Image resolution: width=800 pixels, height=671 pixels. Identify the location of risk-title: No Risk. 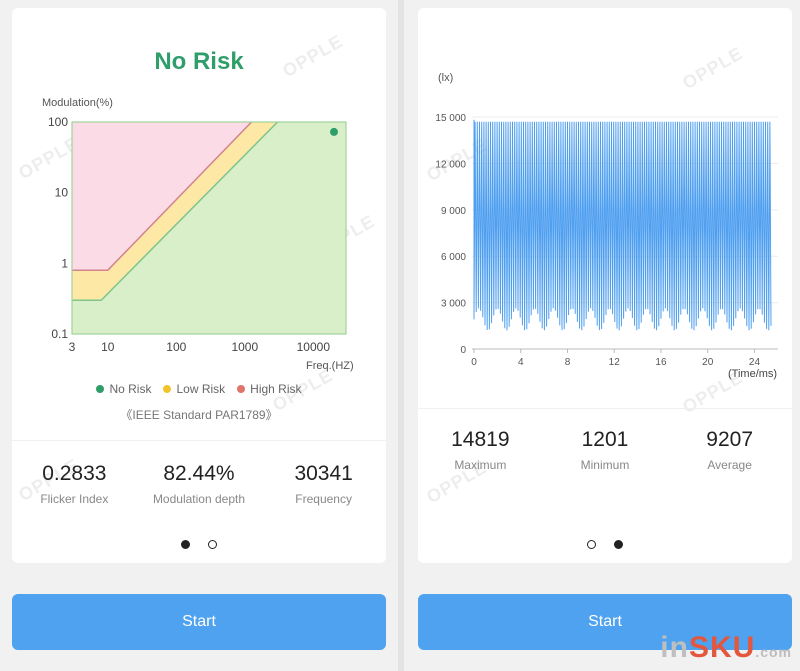
(199, 61).